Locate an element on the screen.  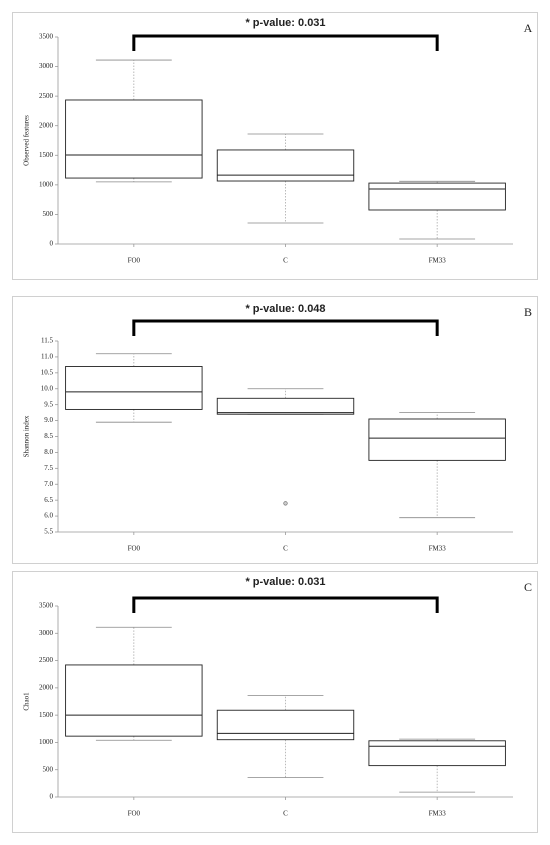
y-tick-label: 10.5 is located at coordinates (47, 372).